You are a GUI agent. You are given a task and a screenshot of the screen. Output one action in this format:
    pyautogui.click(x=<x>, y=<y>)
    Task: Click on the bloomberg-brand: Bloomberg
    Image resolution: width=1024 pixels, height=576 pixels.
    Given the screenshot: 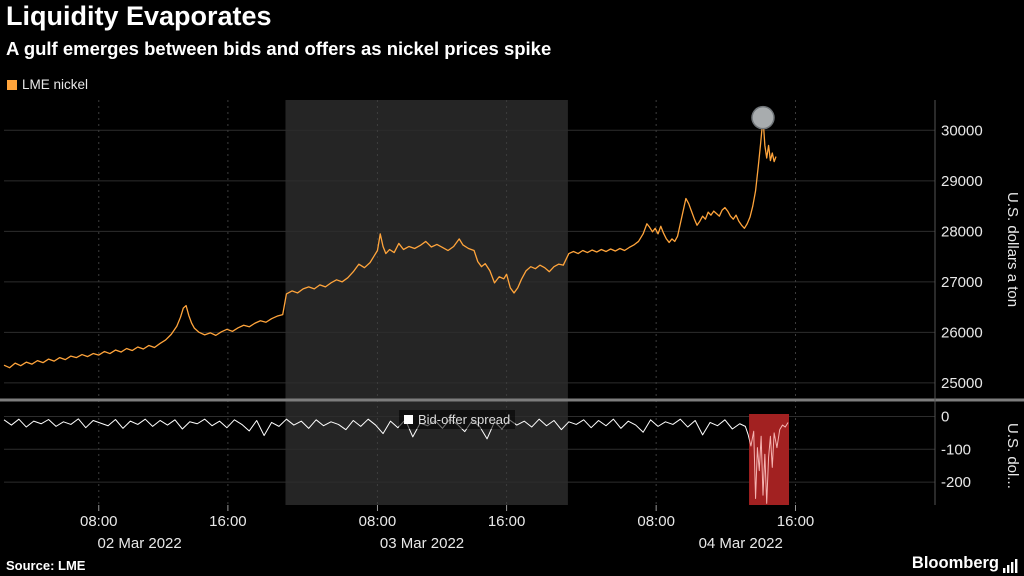 What is the action you would take?
    pyautogui.click(x=965, y=563)
    